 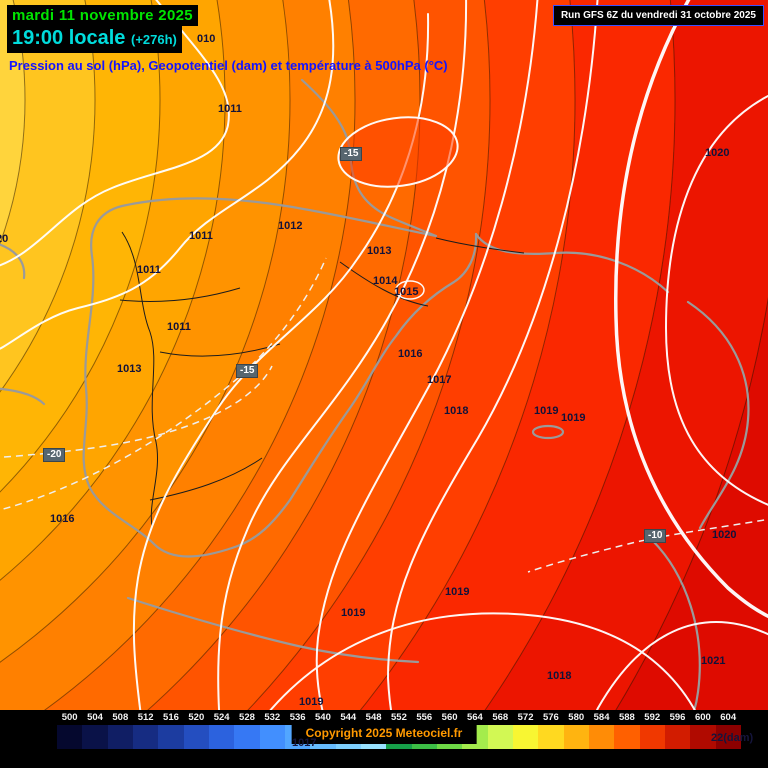 I want to click on scale-value: 596, so click(x=677, y=717).